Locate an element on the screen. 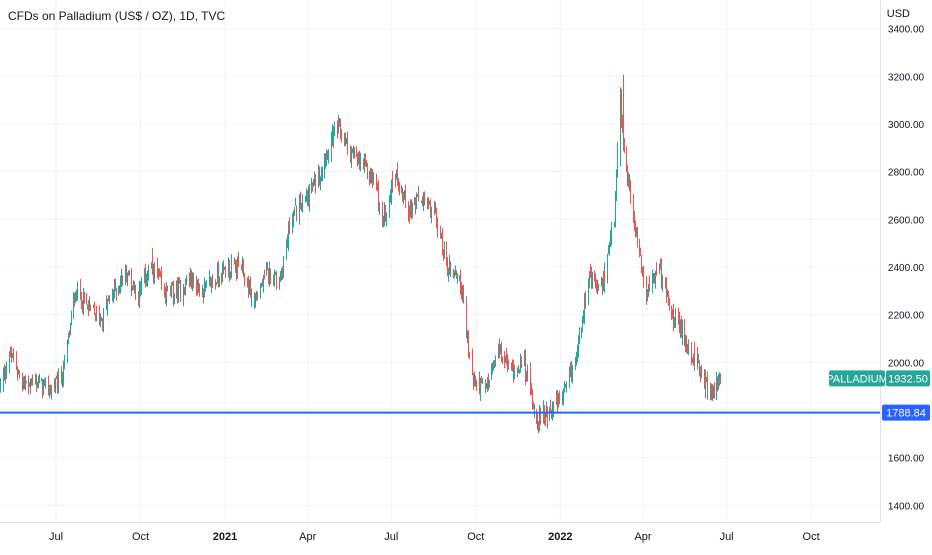 This screenshot has height=555, width=932. price-tick-label: 1400.00 is located at coordinates (906, 506).